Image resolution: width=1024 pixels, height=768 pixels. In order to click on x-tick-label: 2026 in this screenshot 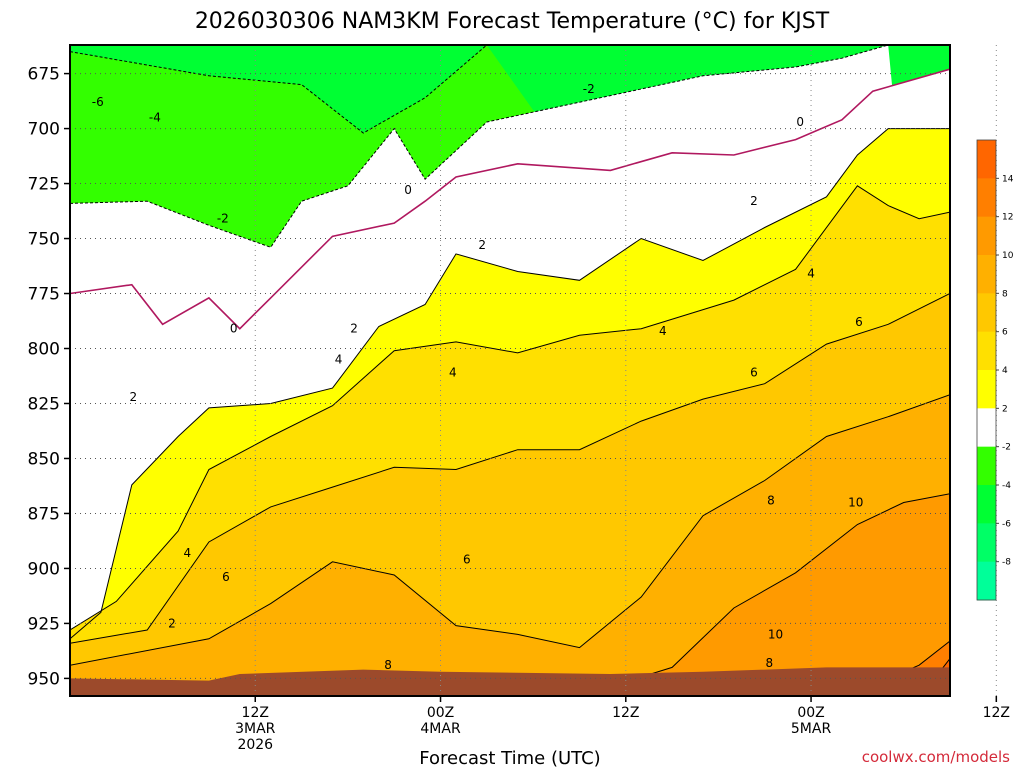, I will do `click(255, 745)`.